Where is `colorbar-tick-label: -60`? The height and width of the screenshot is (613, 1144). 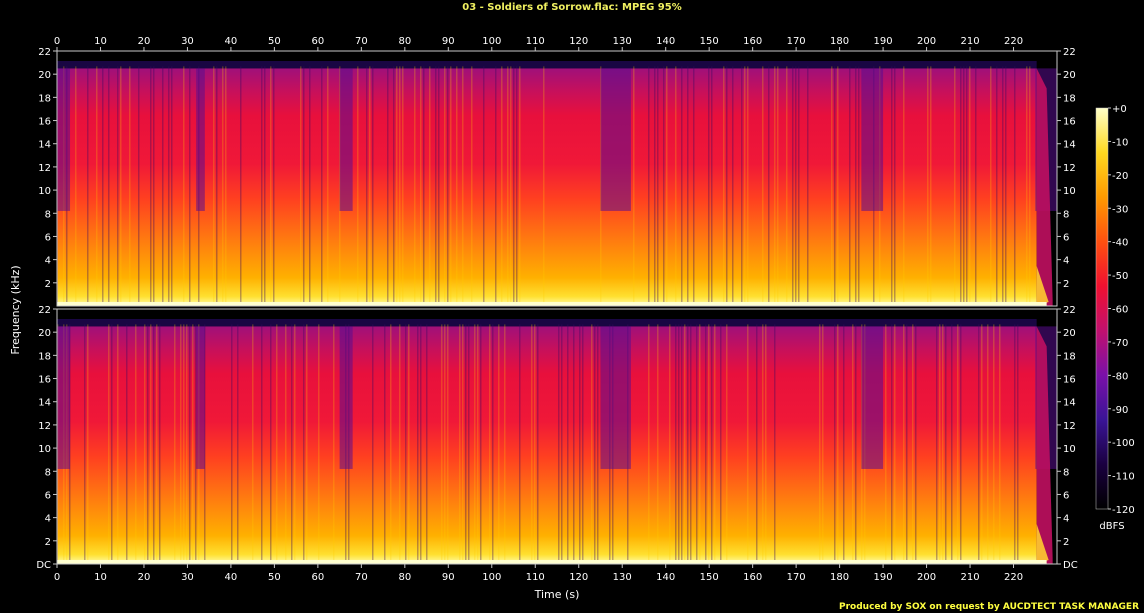 colorbar-tick-label: -60 is located at coordinates (1120, 310).